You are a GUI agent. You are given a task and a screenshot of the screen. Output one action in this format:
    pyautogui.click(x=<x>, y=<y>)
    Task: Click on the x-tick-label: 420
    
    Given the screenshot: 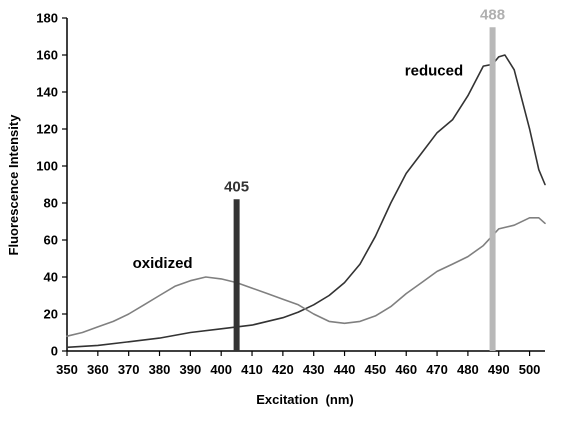 What is the action you would take?
    pyautogui.click(x=283, y=369)
    